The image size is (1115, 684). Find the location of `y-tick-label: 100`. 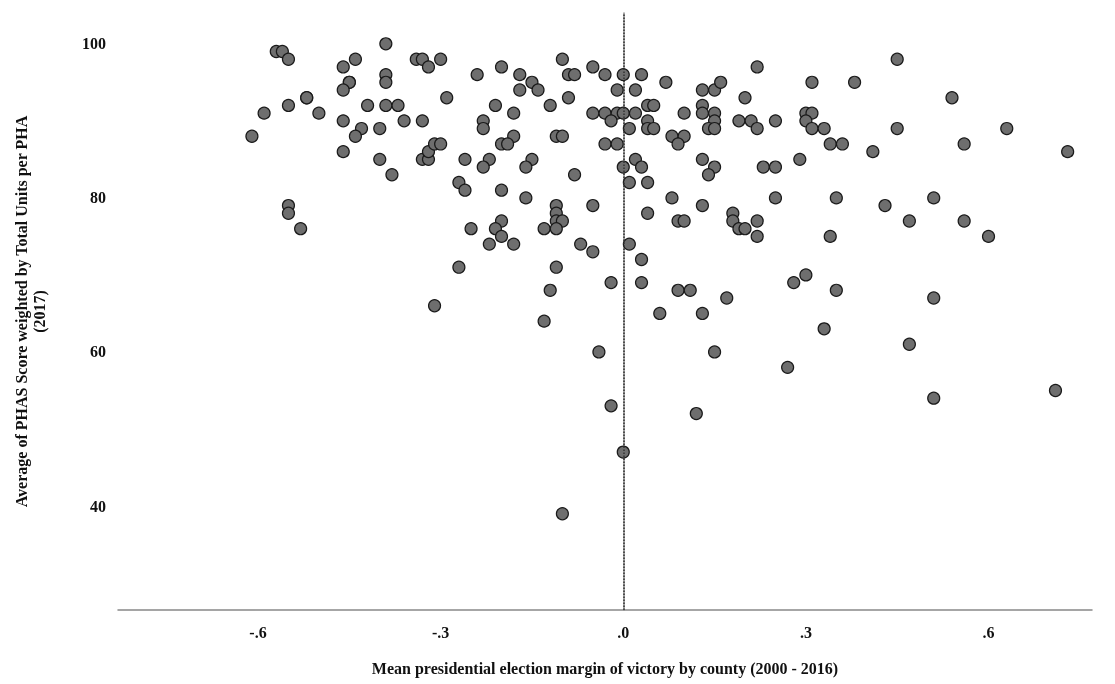

y-tick-label: 100 is located at coordinates (94, 44).